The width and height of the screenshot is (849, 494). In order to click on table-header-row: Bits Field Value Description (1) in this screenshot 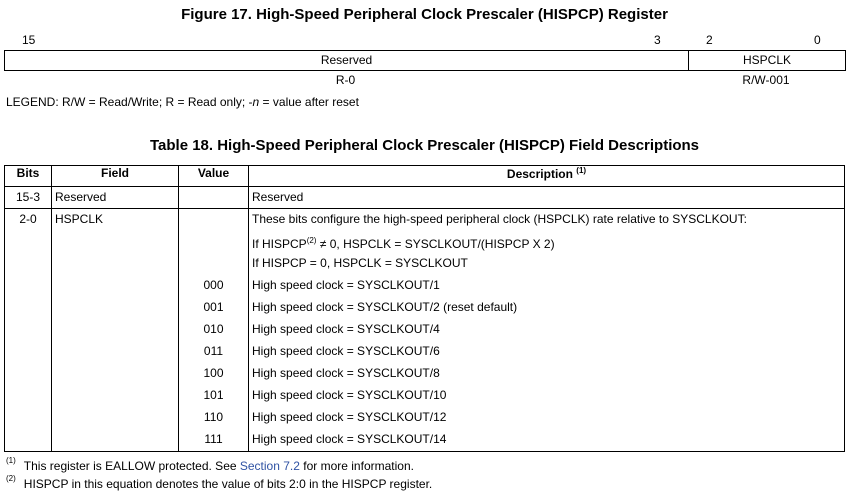, I will do `click(424, 176)`.